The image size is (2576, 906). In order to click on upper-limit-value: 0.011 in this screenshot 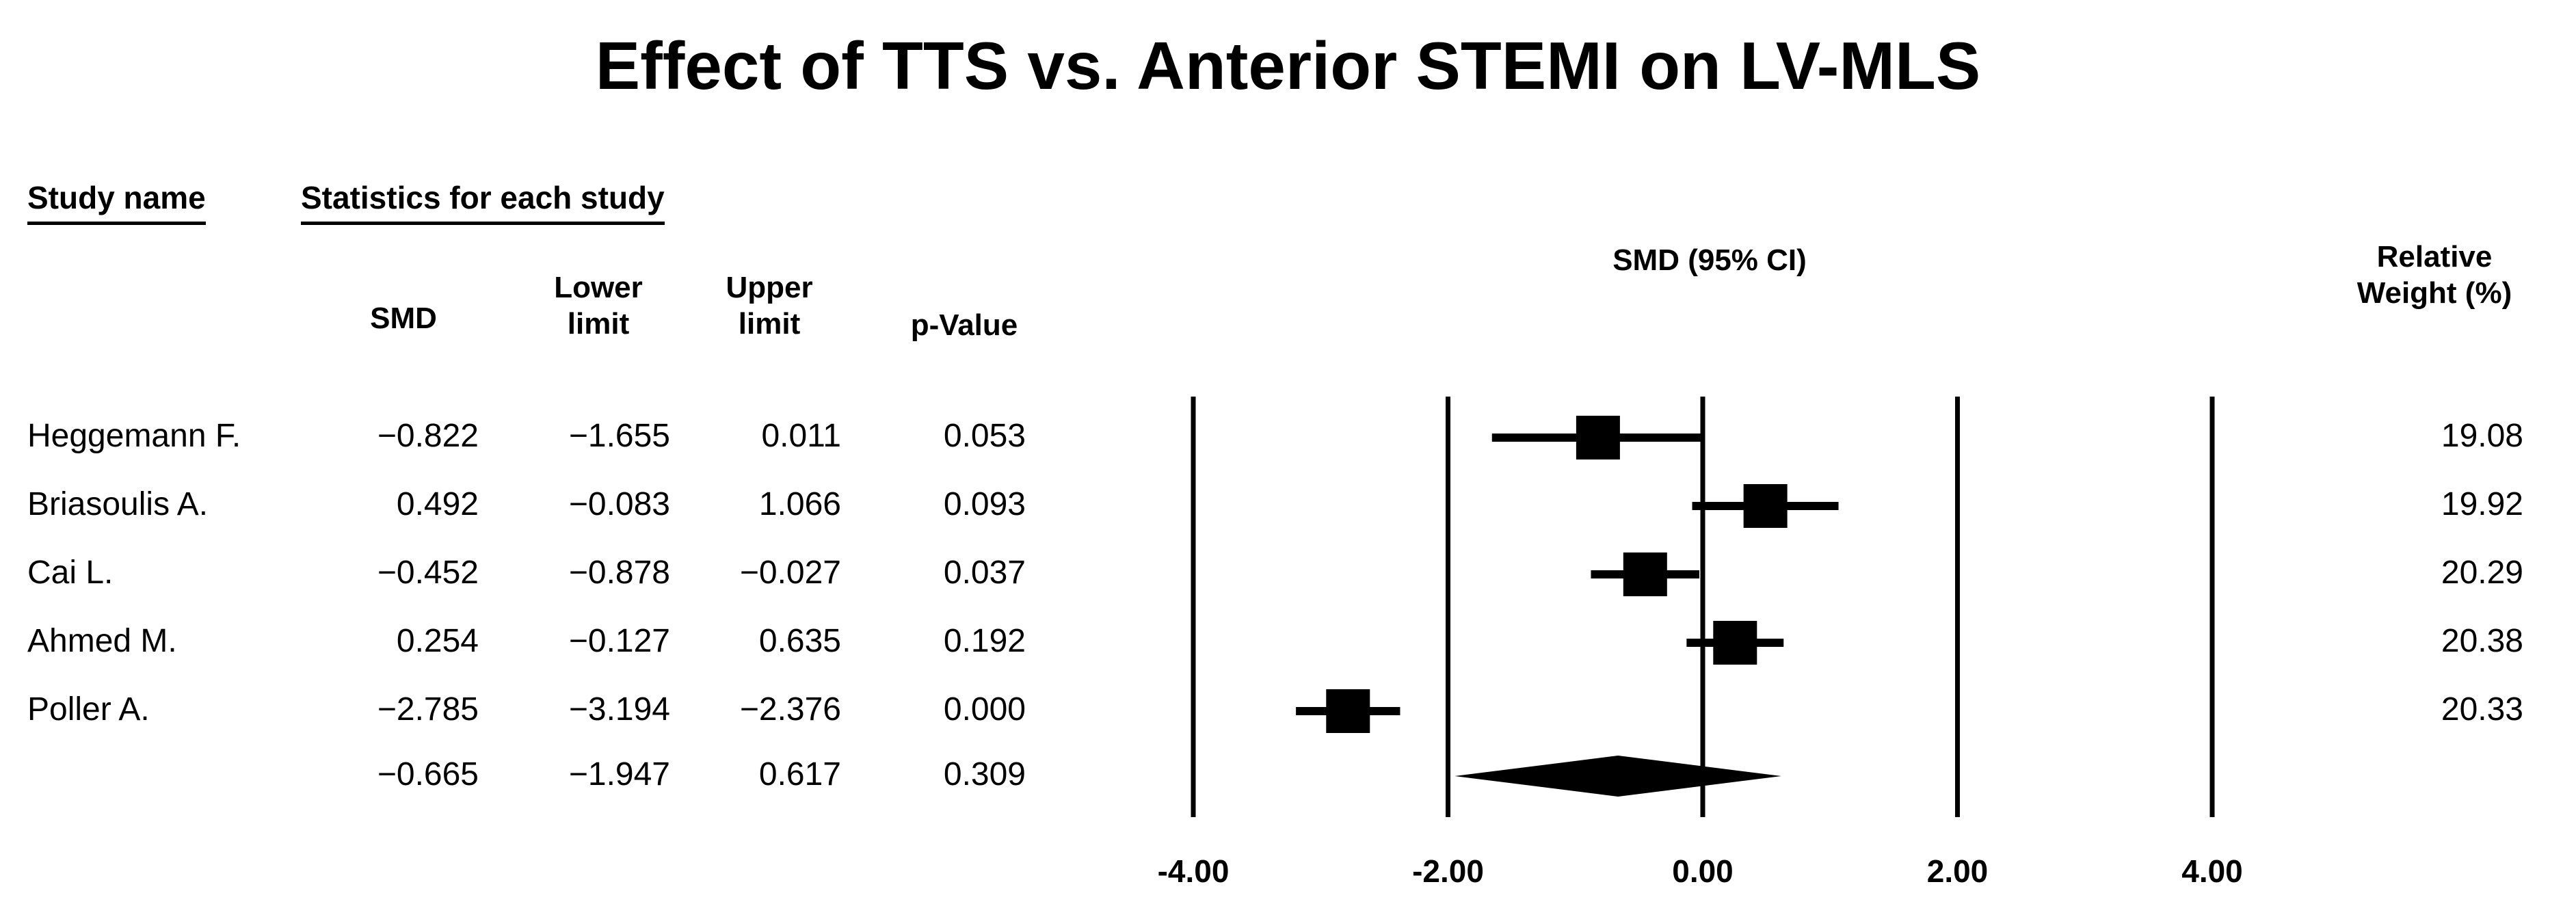, I will do `click(801, 436)`.